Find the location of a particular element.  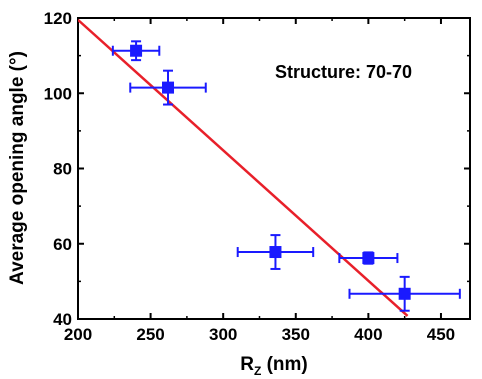

y-tick-label: 120 is located at coordinates (58, 18).